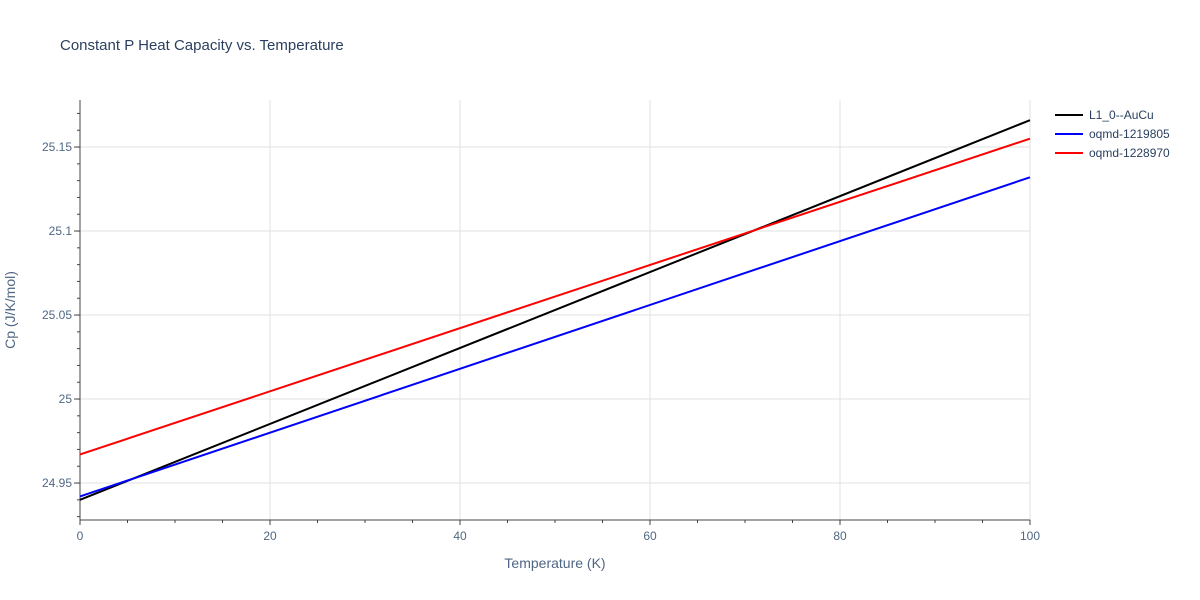 Image resolution: width=1200 pixels, height=600 pixels. What do you see at coordinates (57, 315) in the screenshot?
I see `y-tick-label: 25.05` at bounding box center [57, 315].